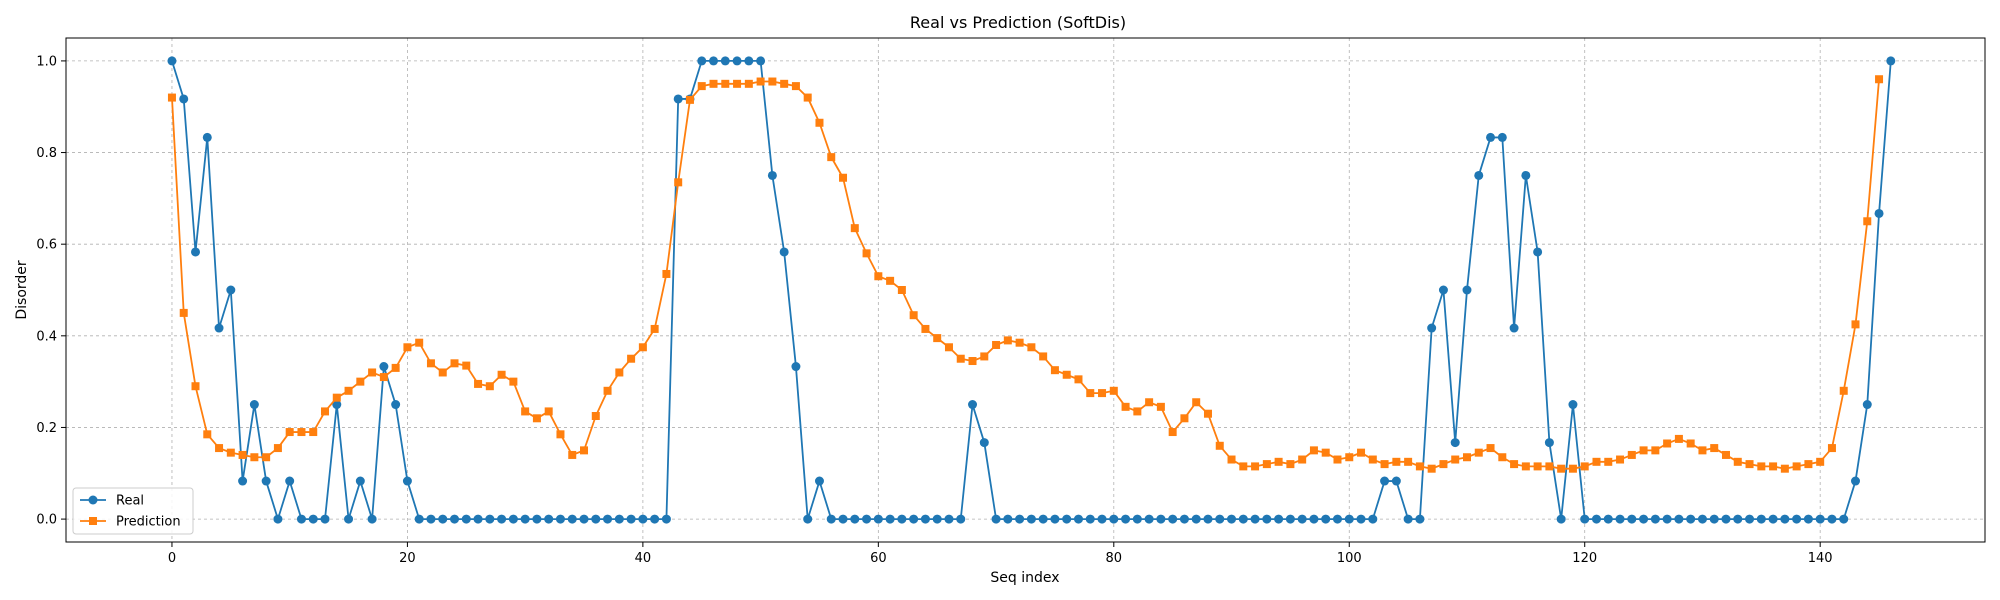  I want to click on legend-item-real: Real, so click(112, 501).